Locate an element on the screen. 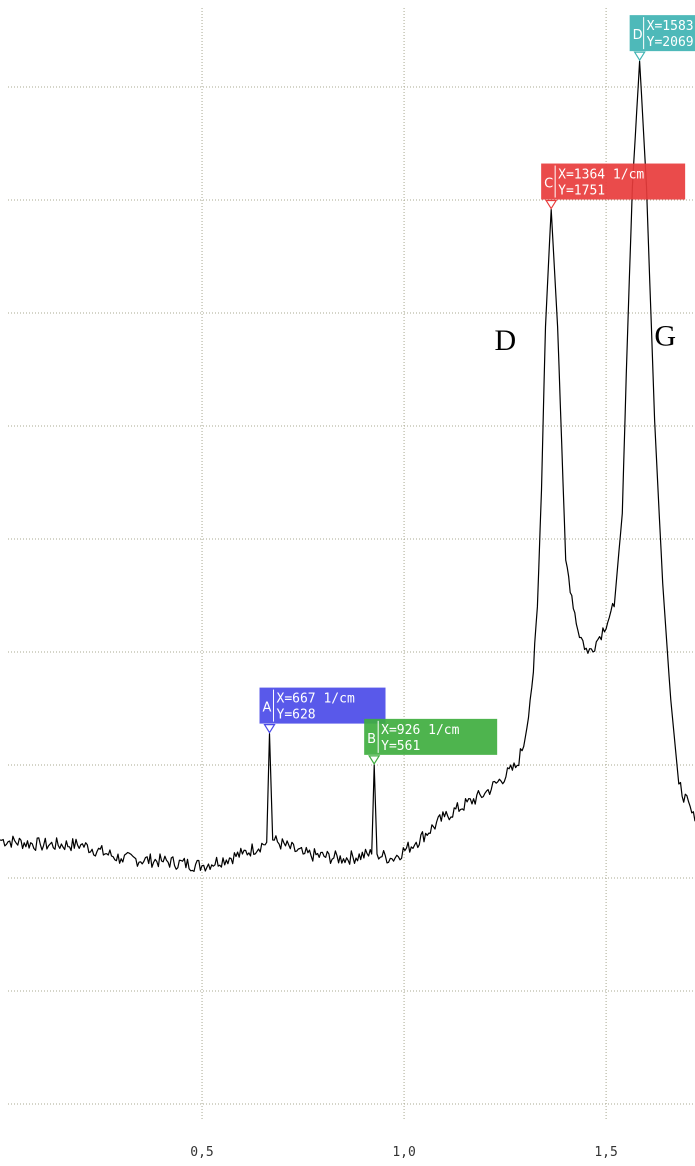  x-tick-label: 1,5 is located at coordinates (605, 1152).